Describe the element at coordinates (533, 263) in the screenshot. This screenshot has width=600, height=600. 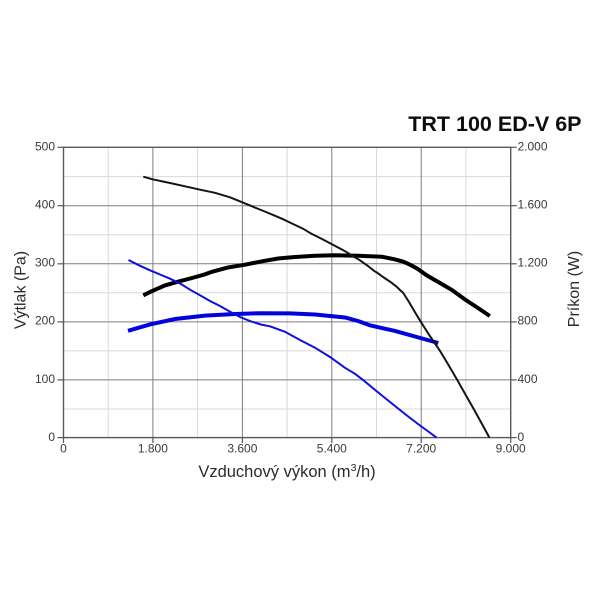
I see `svg-text: 1.200` at that location.